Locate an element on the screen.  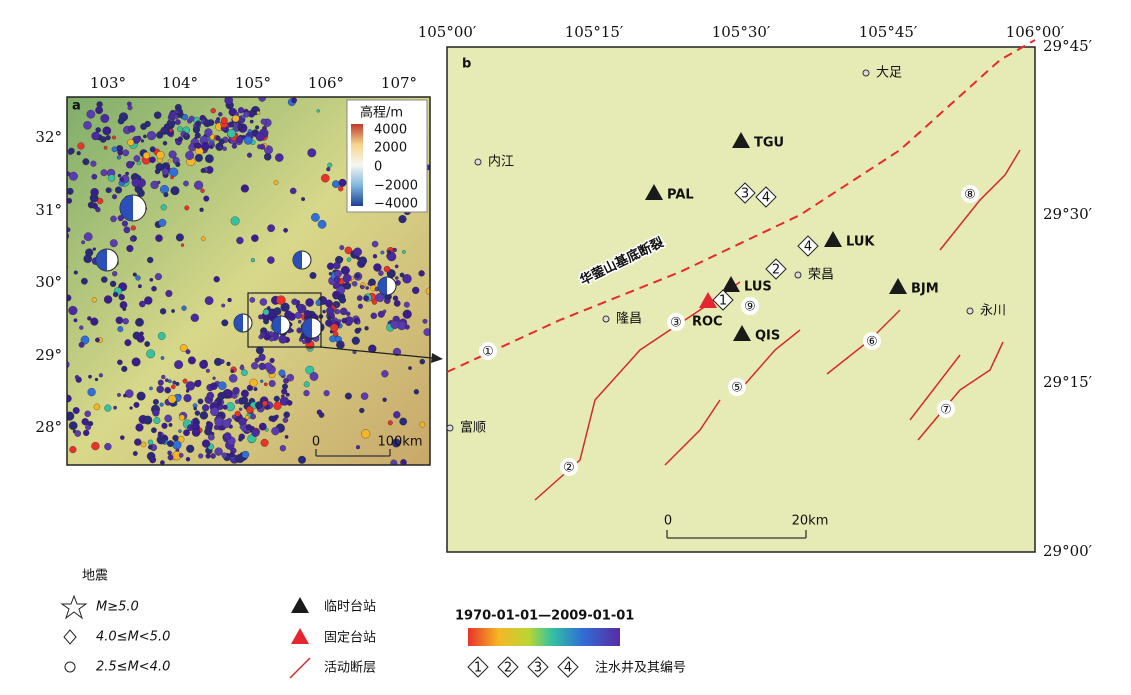
fault-symbol is located at coordinates (300, 668).